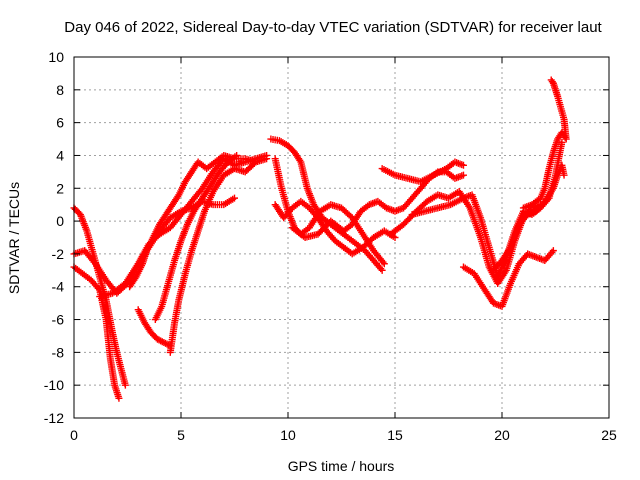  Describe the element at coordinates (60, 221) in the screenshot. I see `y-tick-label: 0` at that location.